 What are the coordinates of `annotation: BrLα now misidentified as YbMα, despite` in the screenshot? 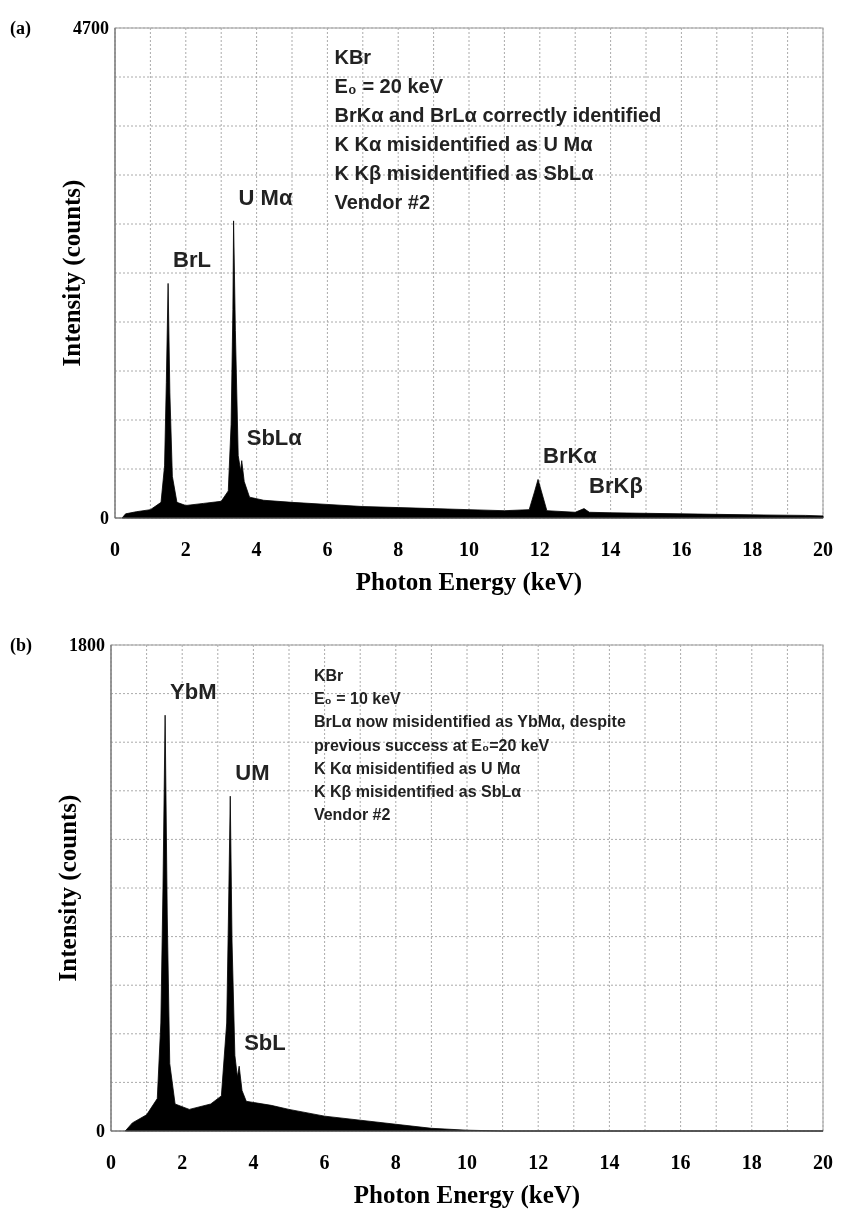 It's located at (469, 722).